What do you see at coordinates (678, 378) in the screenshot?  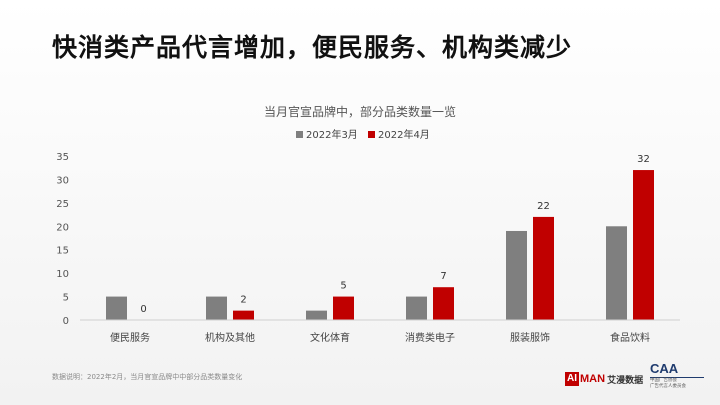 I see `caa-logo: CAA 中国广告协会 广告代言人委员会` at bounding box center [678, 378].